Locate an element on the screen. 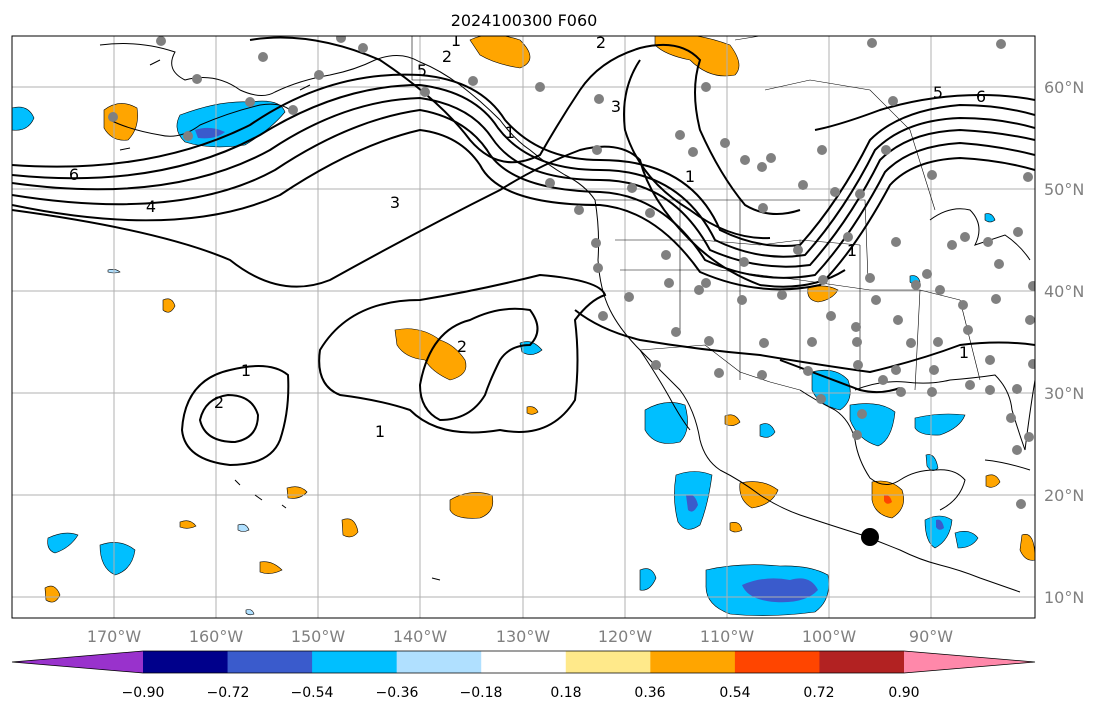 The image size is (1105, 712). colorbar-tick-label: 0.18 is located at coordinates (565, 693).